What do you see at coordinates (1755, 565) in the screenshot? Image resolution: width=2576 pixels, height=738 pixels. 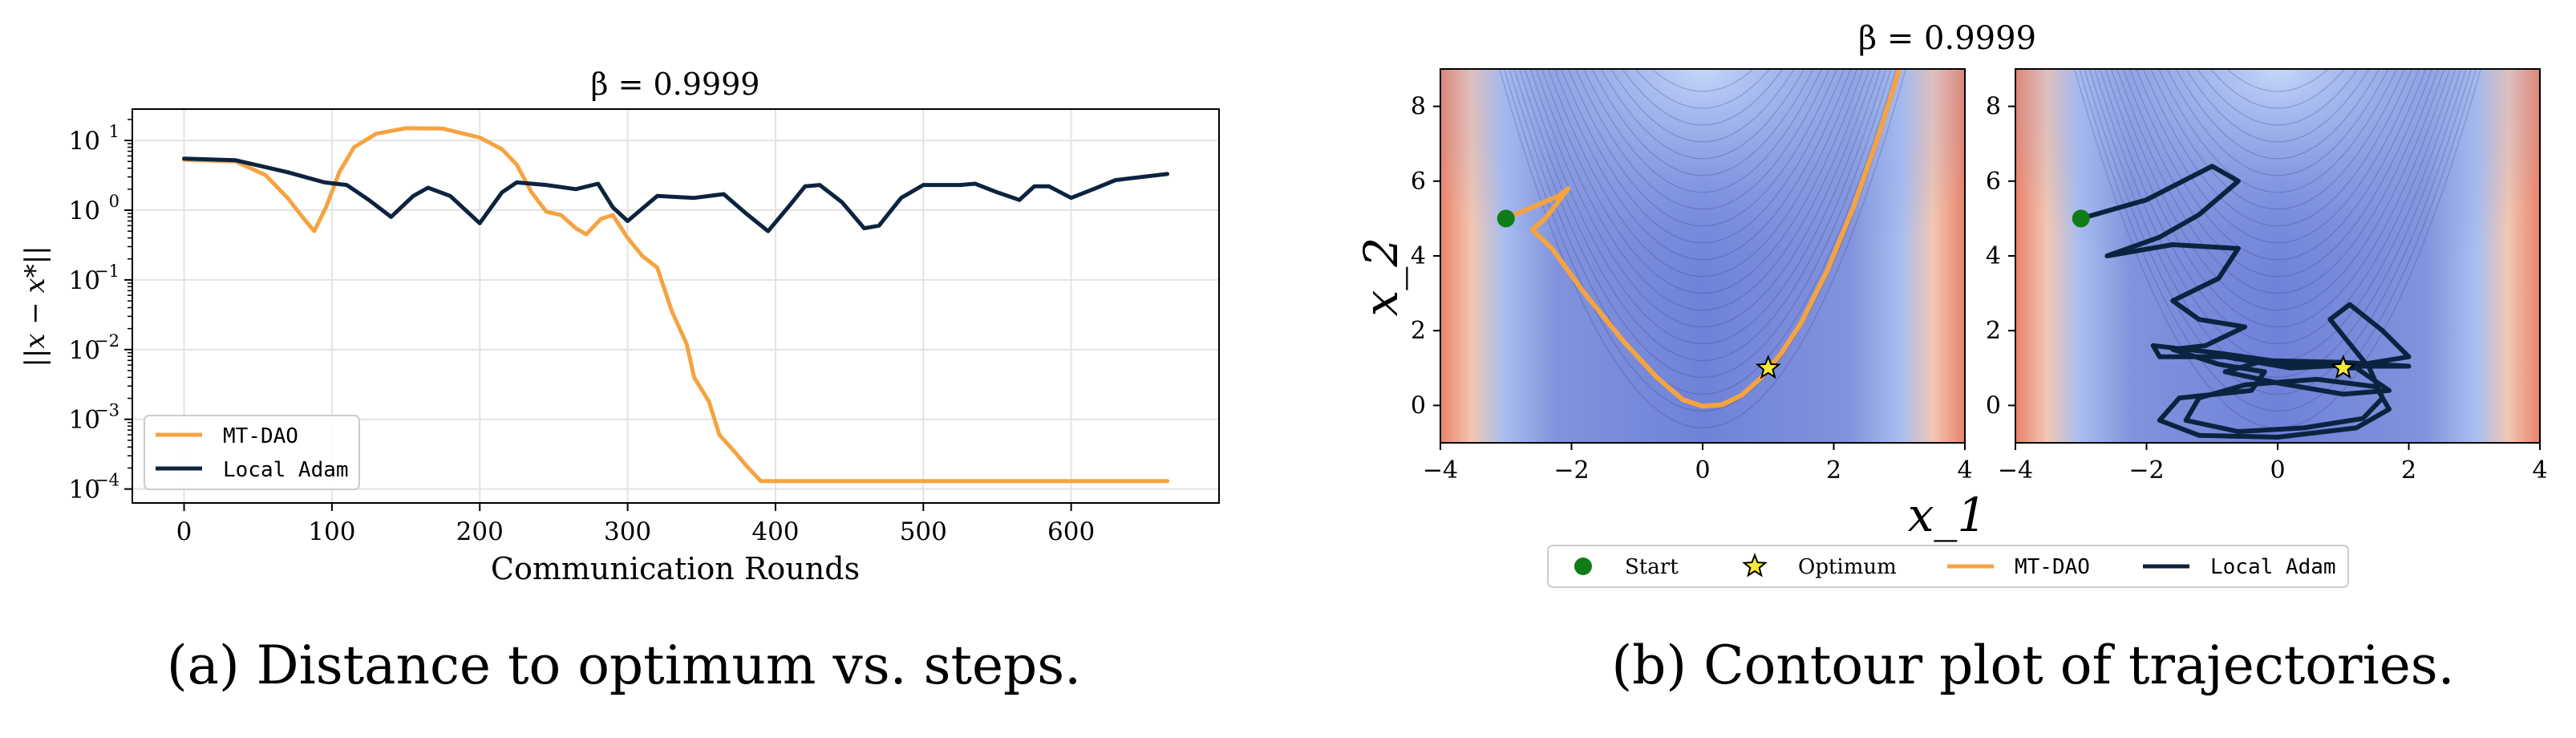 I see `legend-marker-optimum` at bounding box center [1755, 565].